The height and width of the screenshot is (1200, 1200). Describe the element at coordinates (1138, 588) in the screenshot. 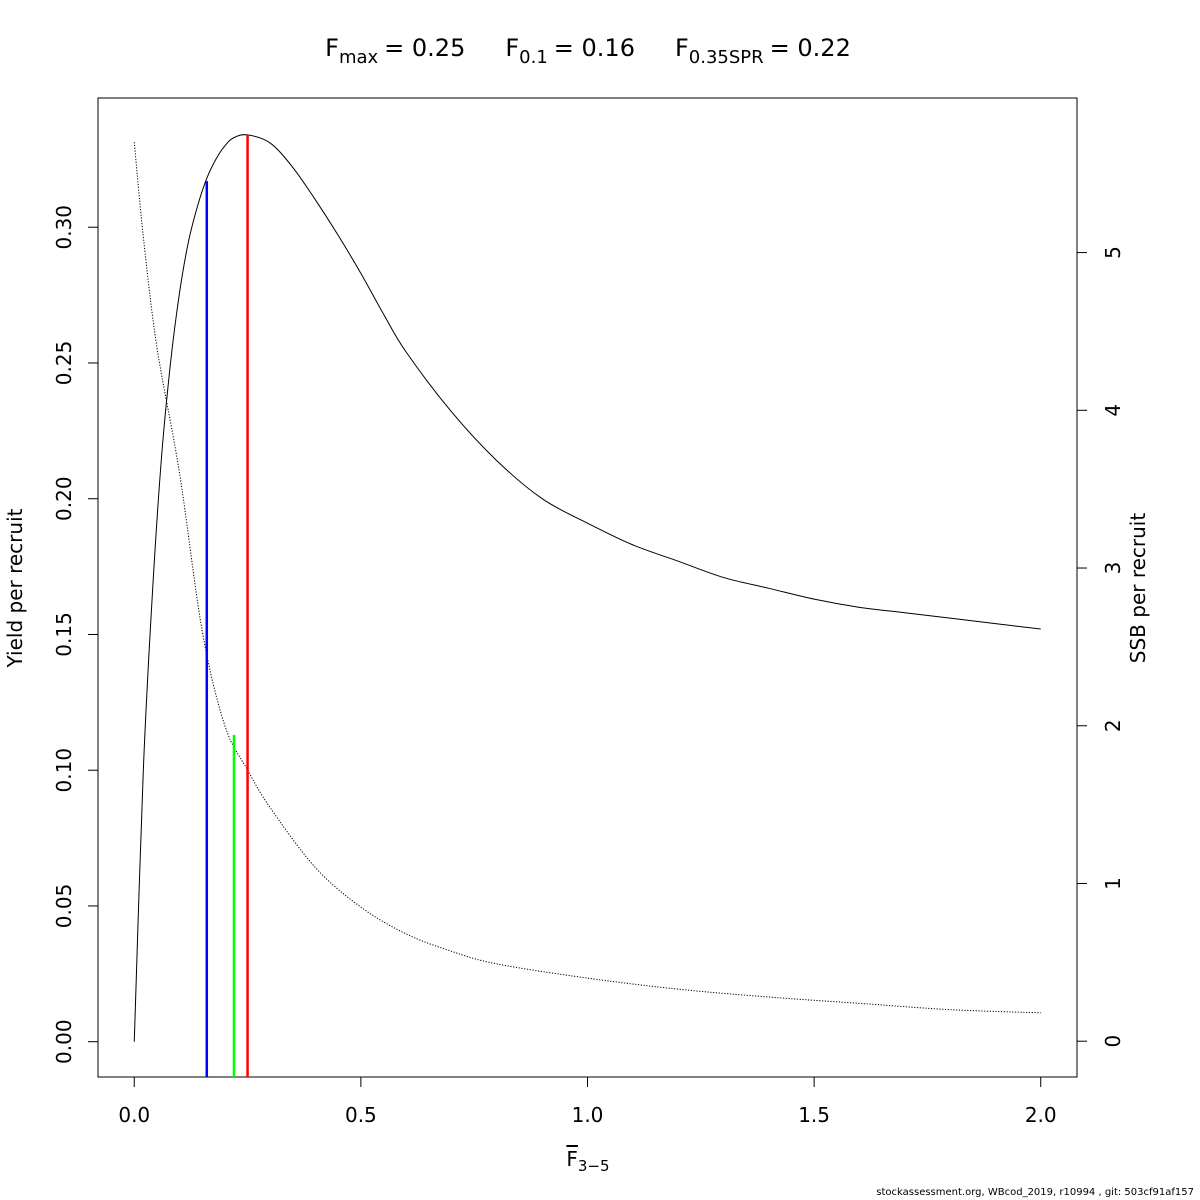

I see `y-right-axis-label: SSB per recruit` at that location.